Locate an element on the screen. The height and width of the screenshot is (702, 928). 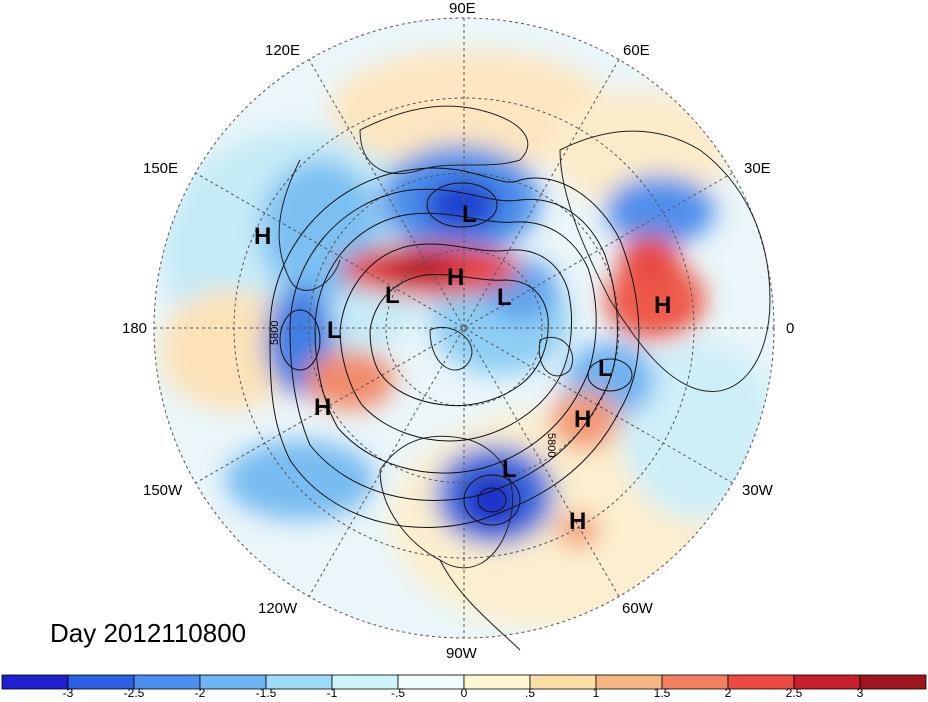
lon-label: 0 is located at coordinates (790, 328).